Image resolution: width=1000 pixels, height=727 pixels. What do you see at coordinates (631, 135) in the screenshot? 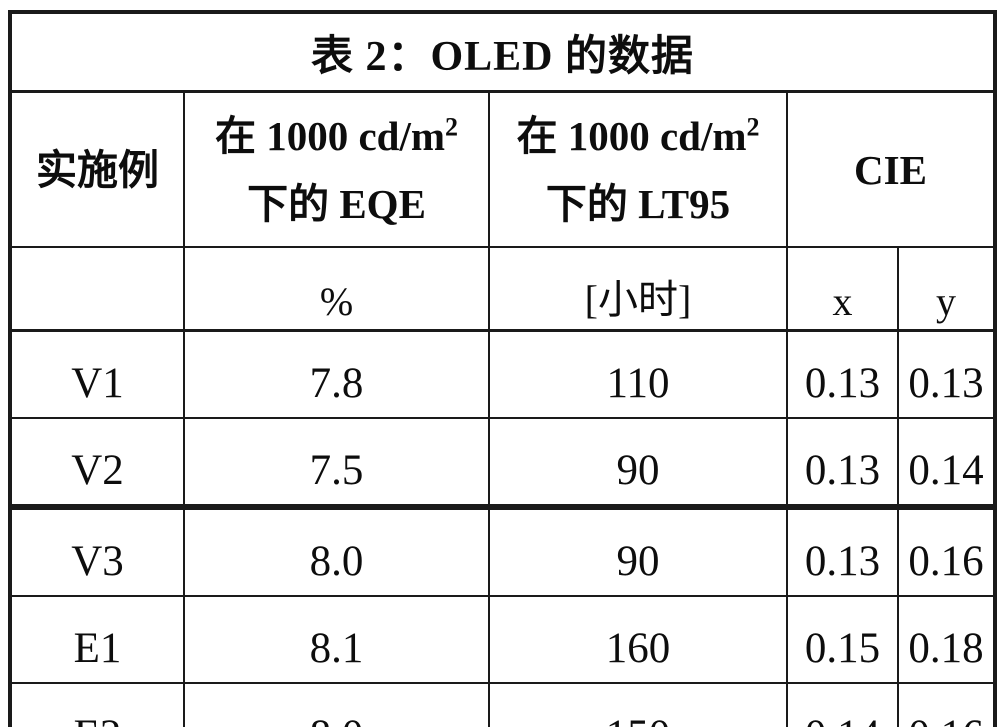
I see `header-lt95-line1: 在 1000 cd/m` at bounding box center [631, 135].